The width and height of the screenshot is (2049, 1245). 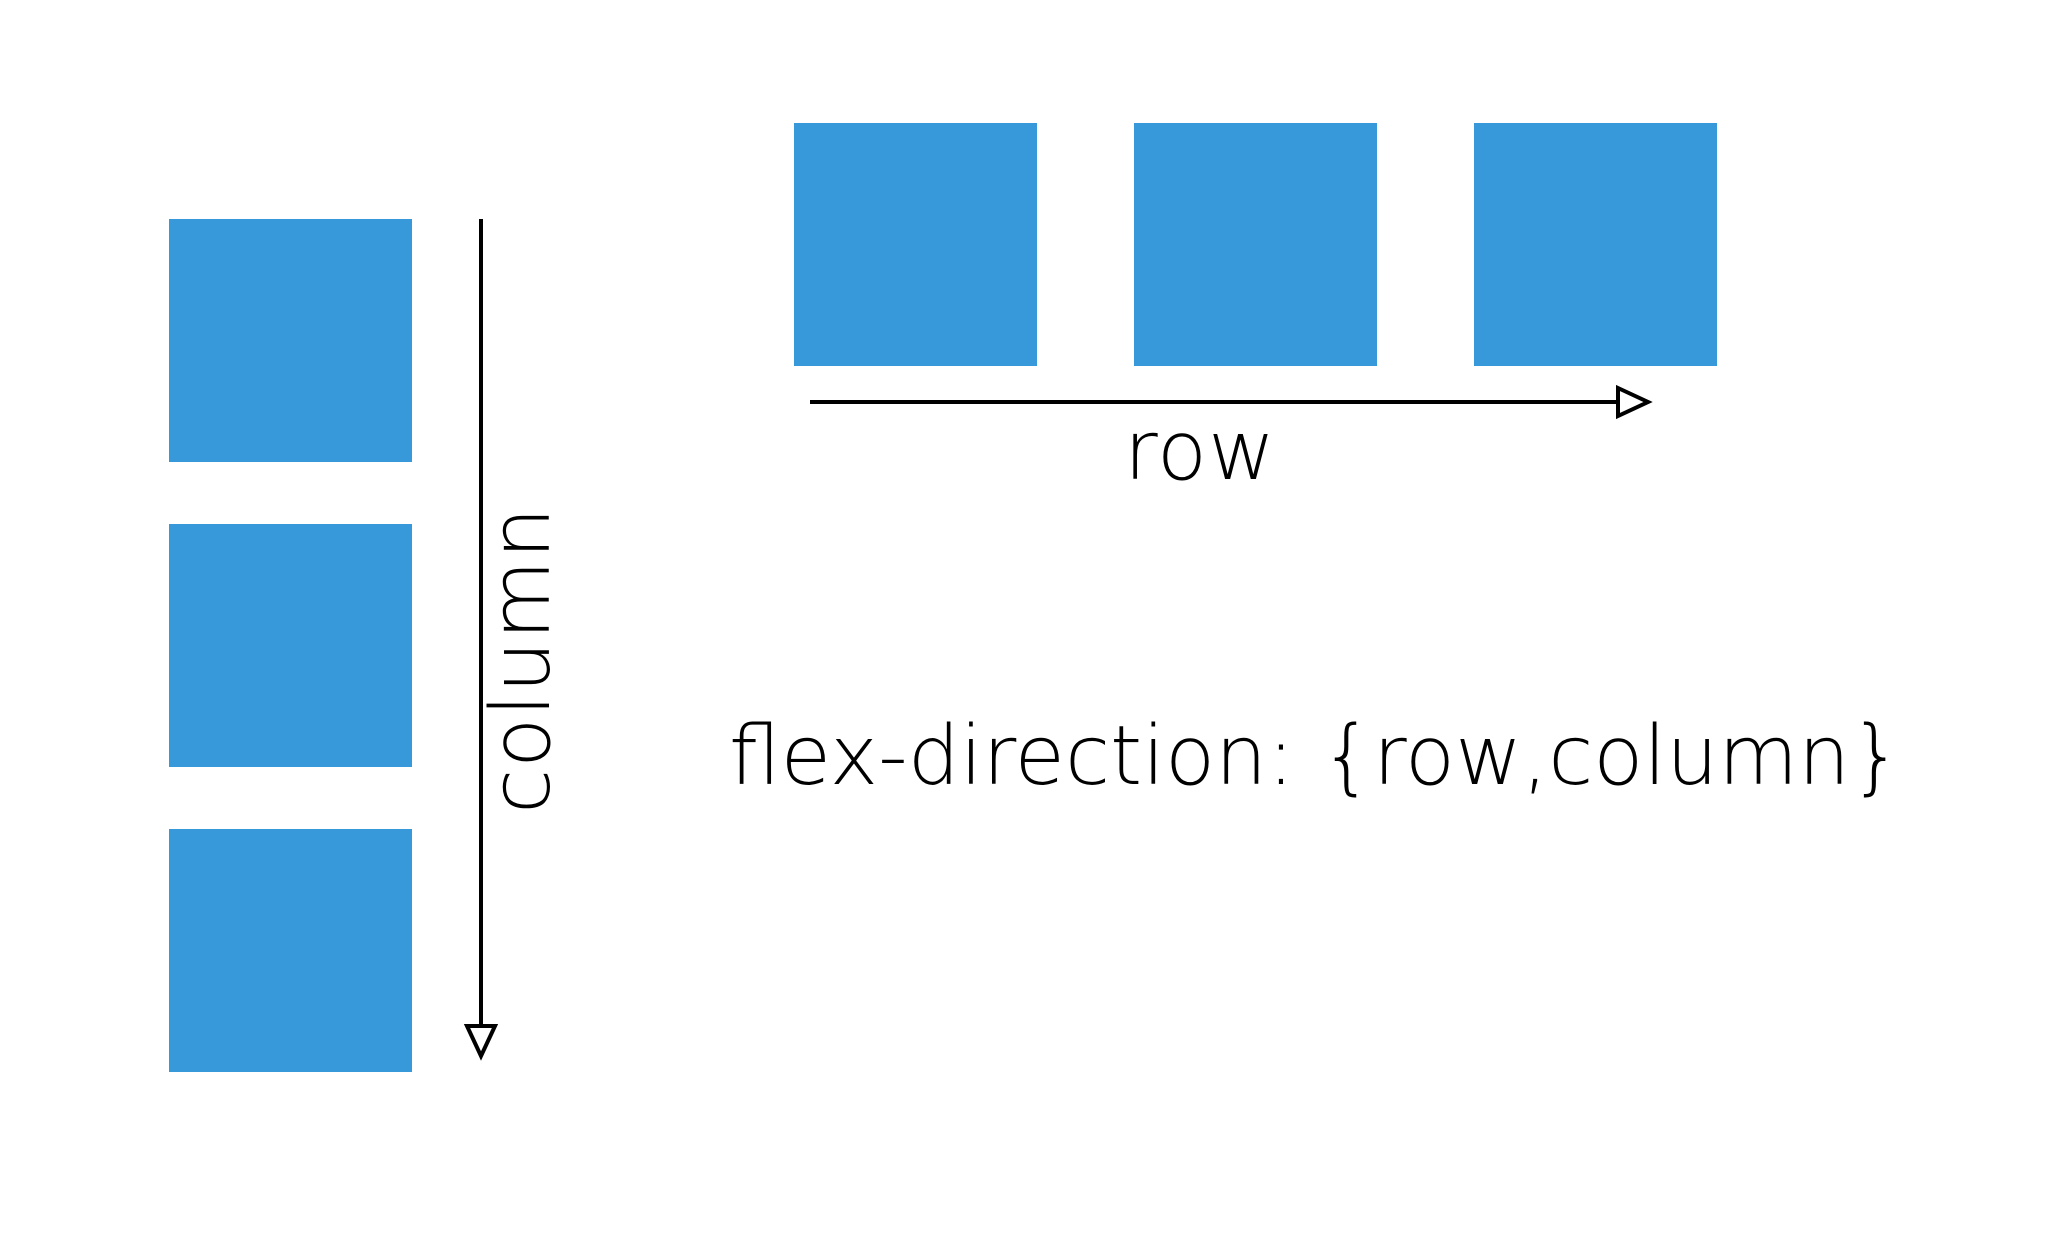 I want to click on column-label: column, so click(x=521, y=660).